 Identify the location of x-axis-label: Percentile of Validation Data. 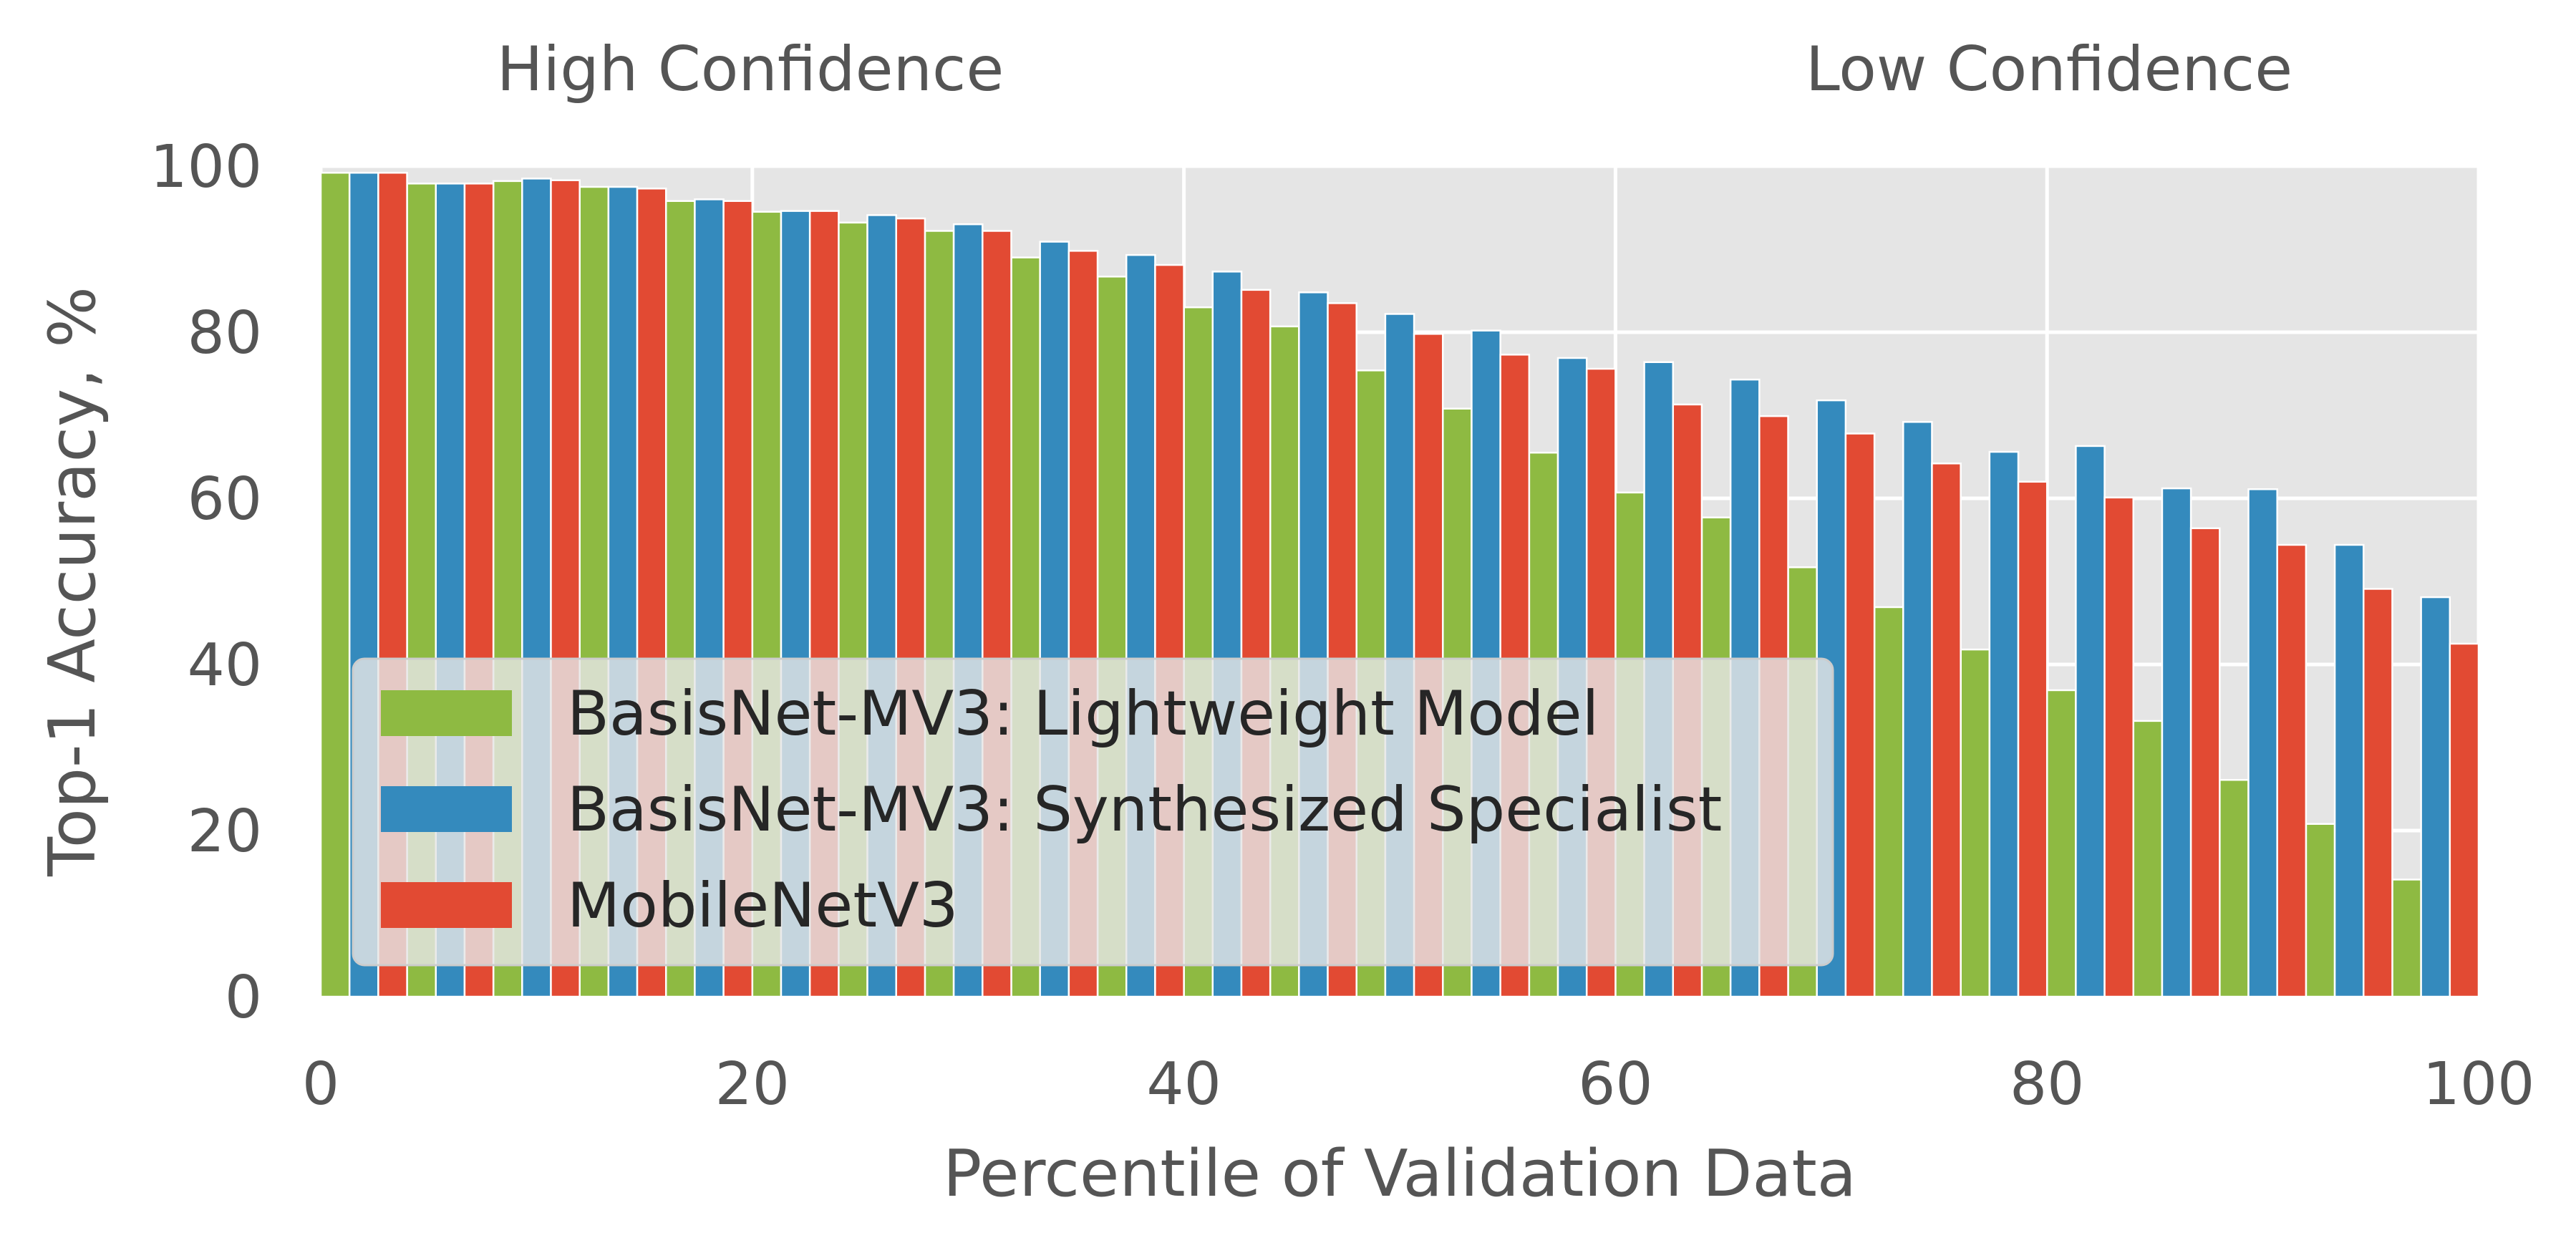
(1400, 1173).